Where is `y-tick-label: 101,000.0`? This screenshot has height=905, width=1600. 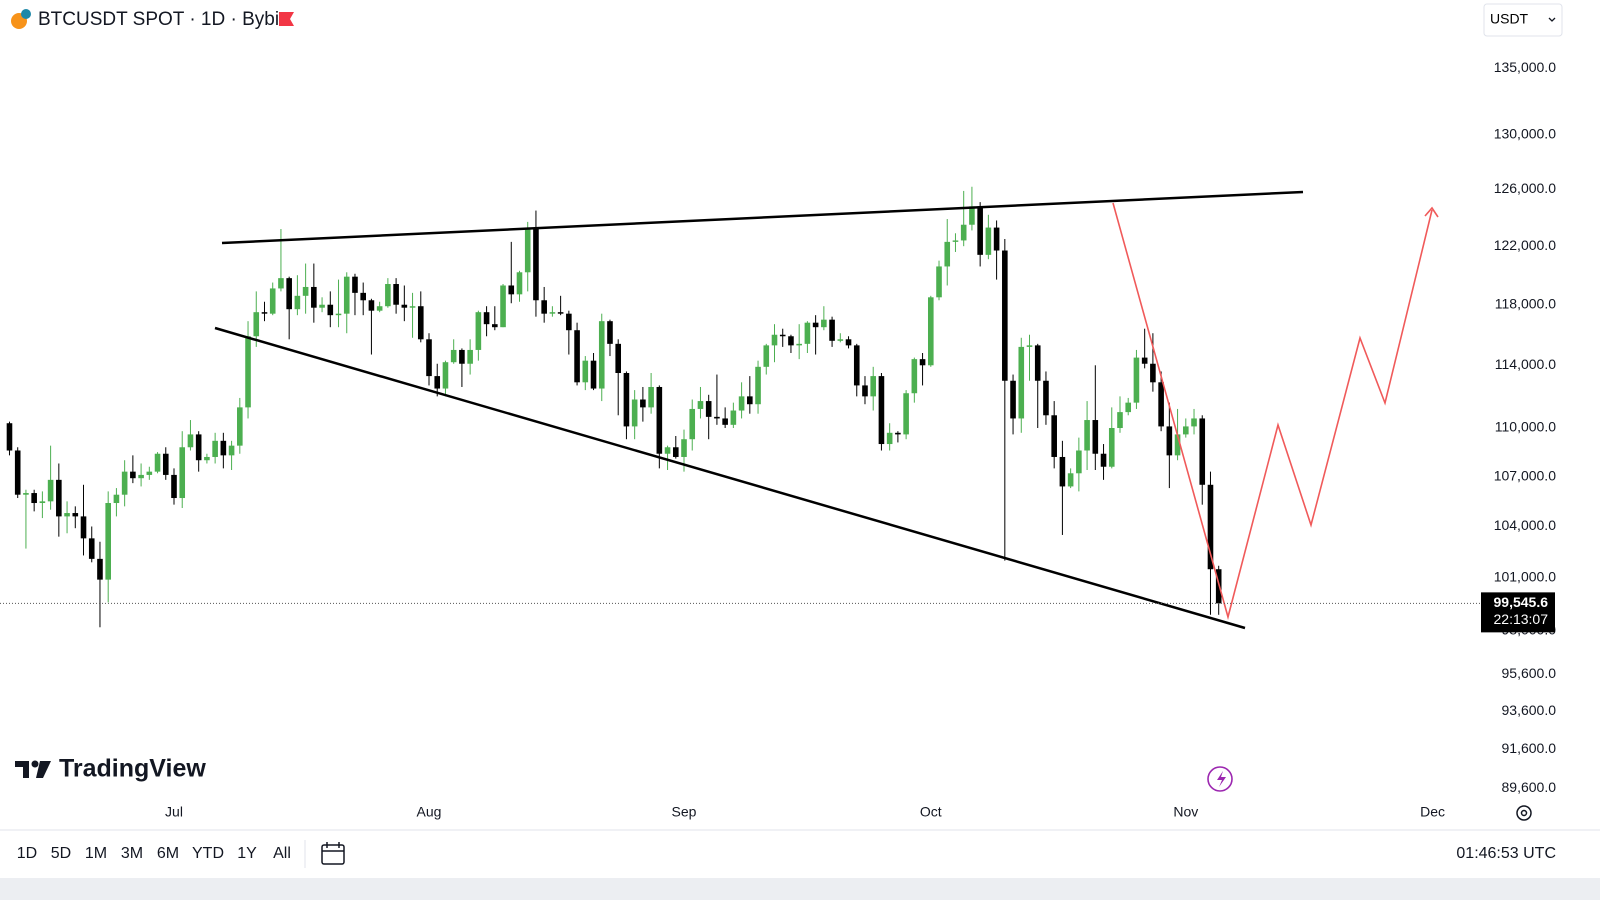
y-tick-label: 101,000.0 is located at coordinates (1525, 577).